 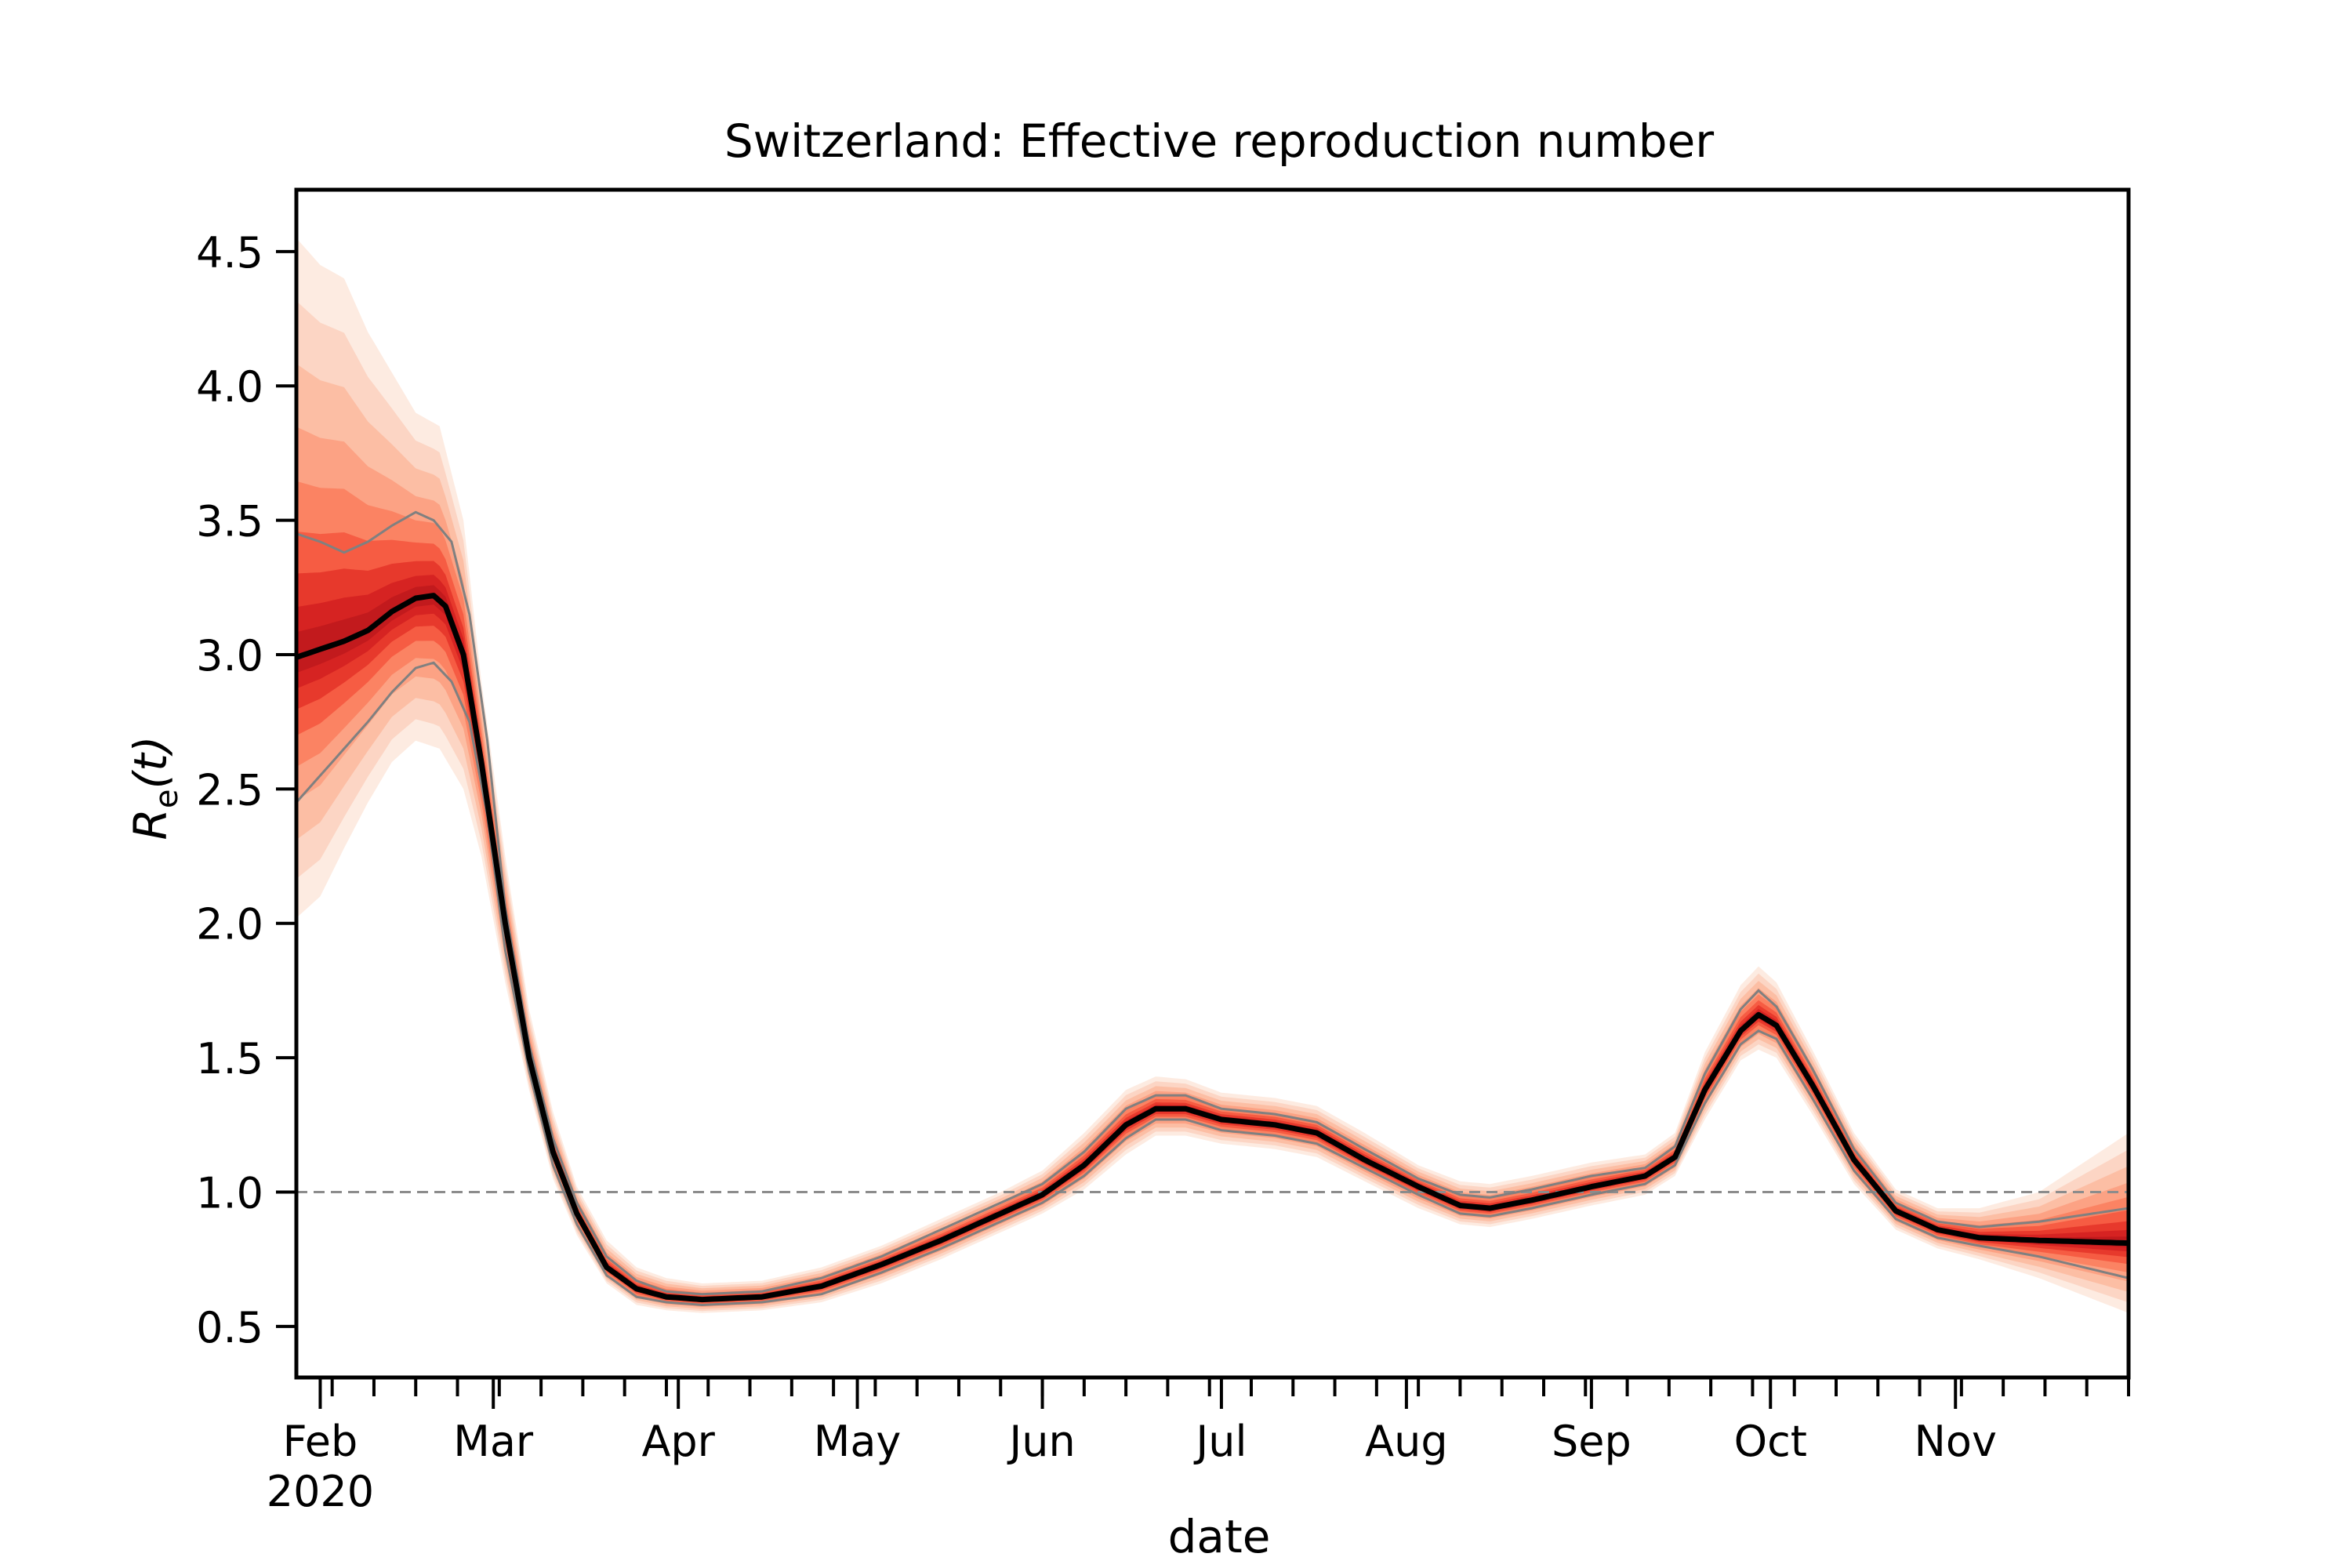 I want to click on y-axis-label-base: R, so click(x=150, y=824).